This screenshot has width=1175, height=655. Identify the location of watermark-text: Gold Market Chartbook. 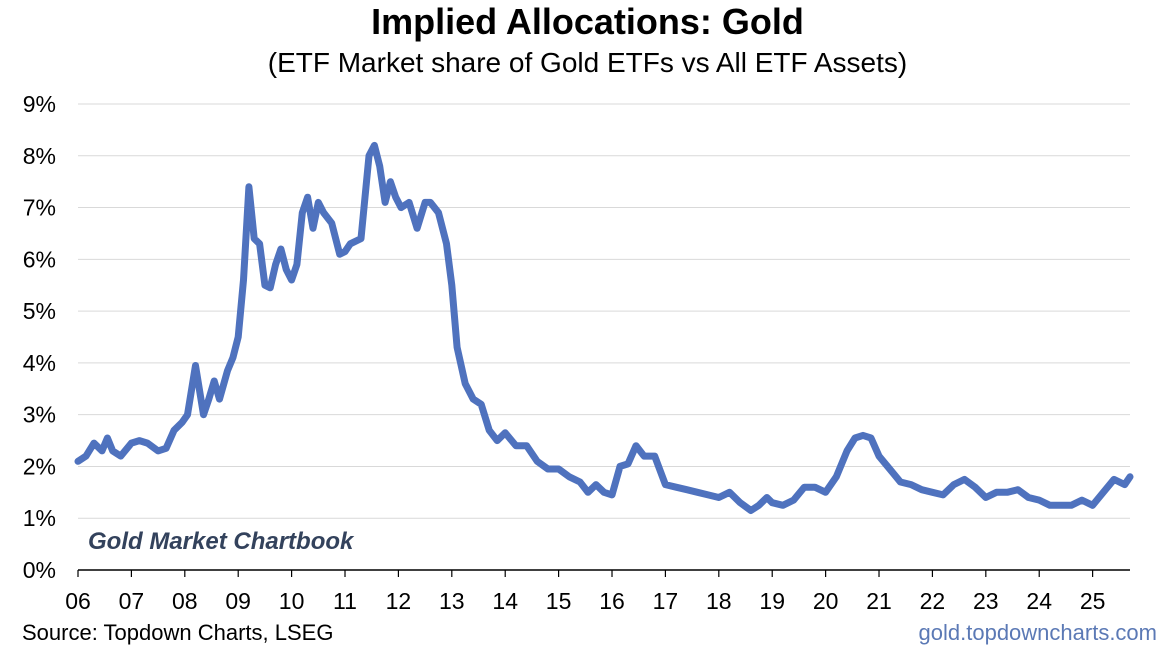
(221, 541).